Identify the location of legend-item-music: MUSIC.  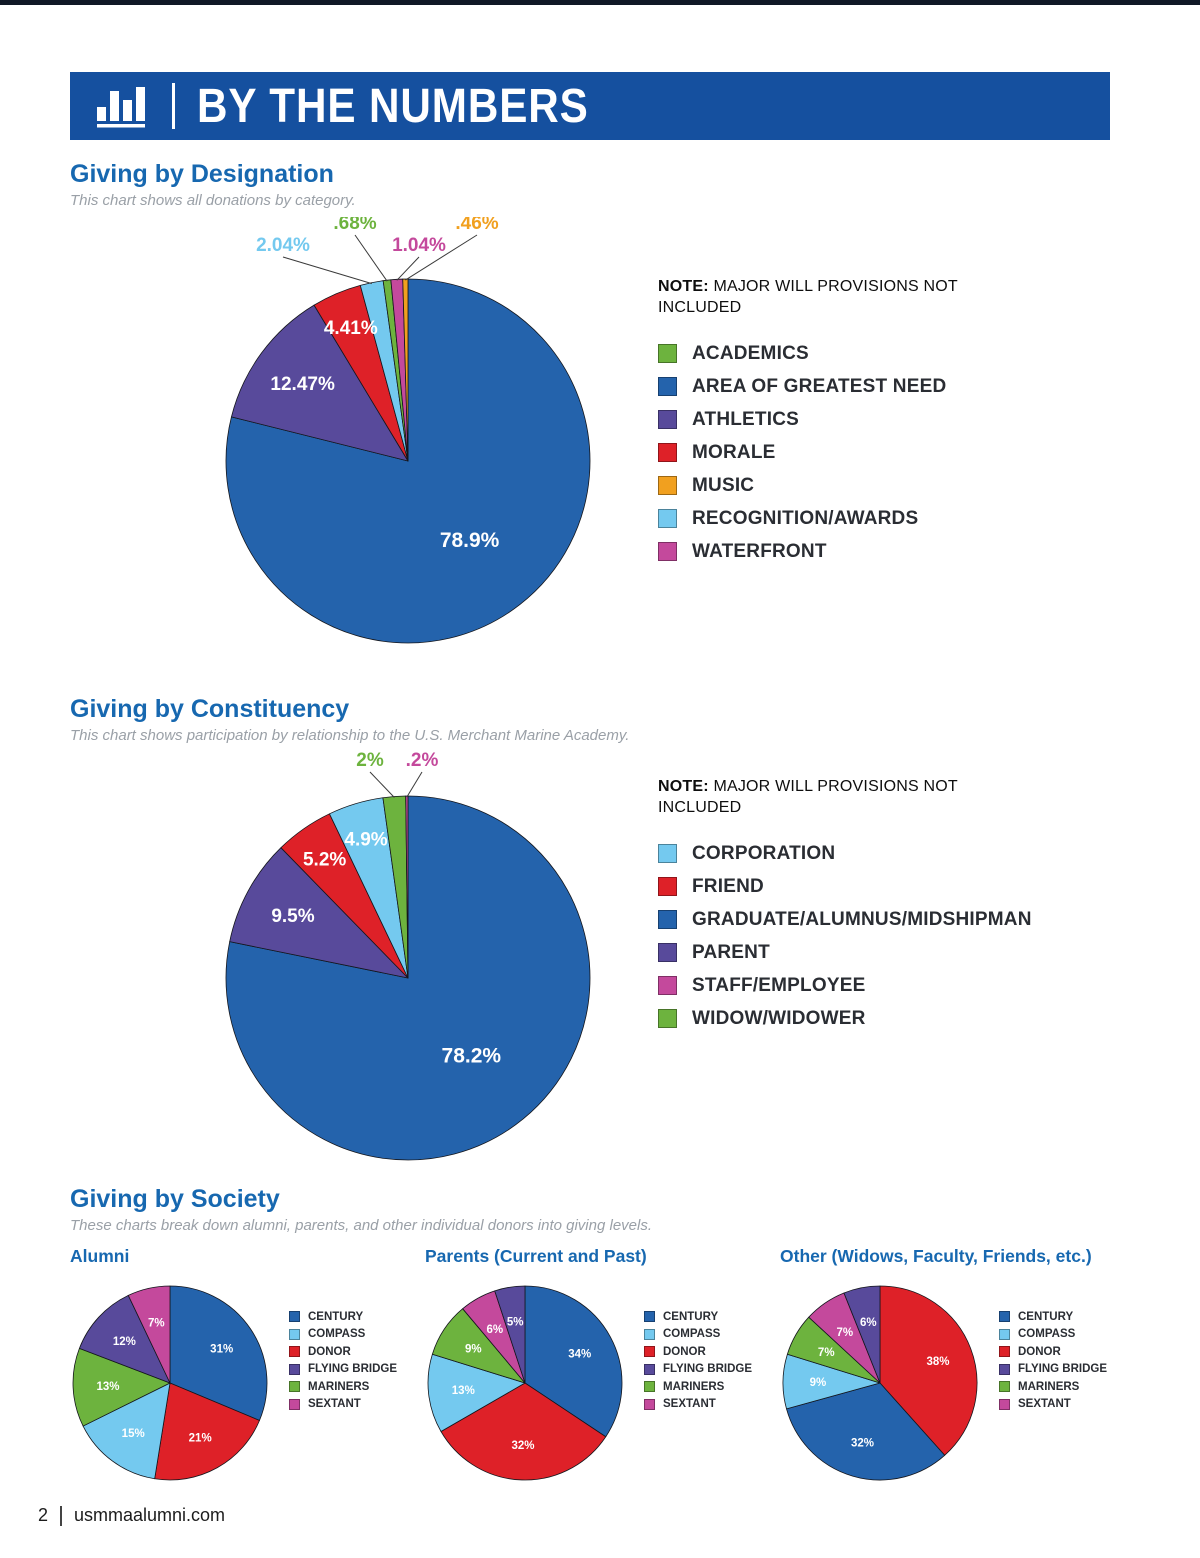
(889, 486).